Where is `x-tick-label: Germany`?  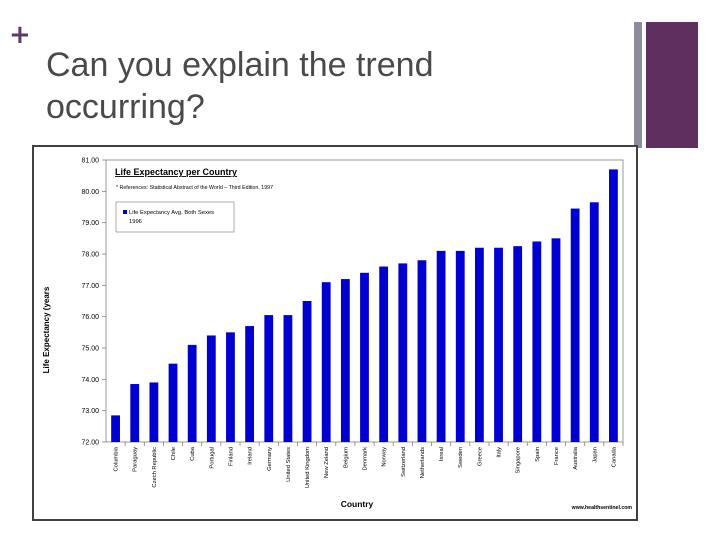 x-tick-label: Germany is located at coordinates (270, 459).